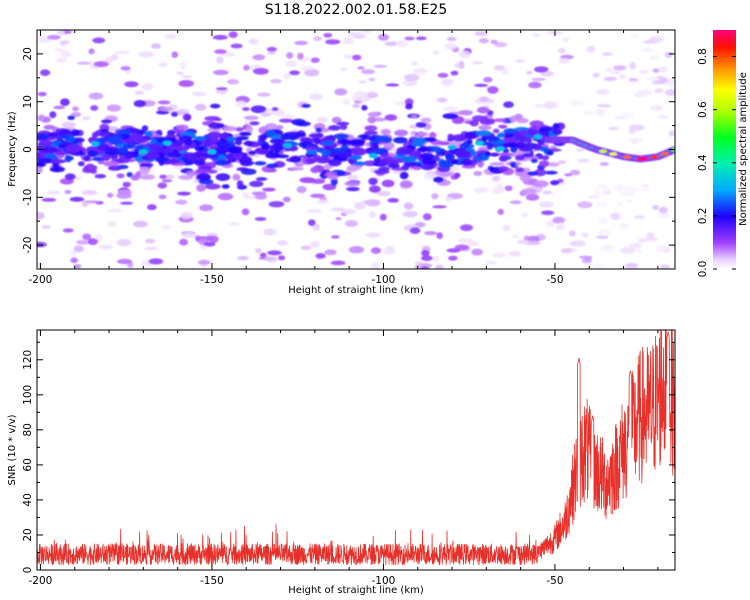  What do you see at coordinates (28, 395) in the screenshot?
I see `y-tick-label: 100` at bounding box center [28, 395].